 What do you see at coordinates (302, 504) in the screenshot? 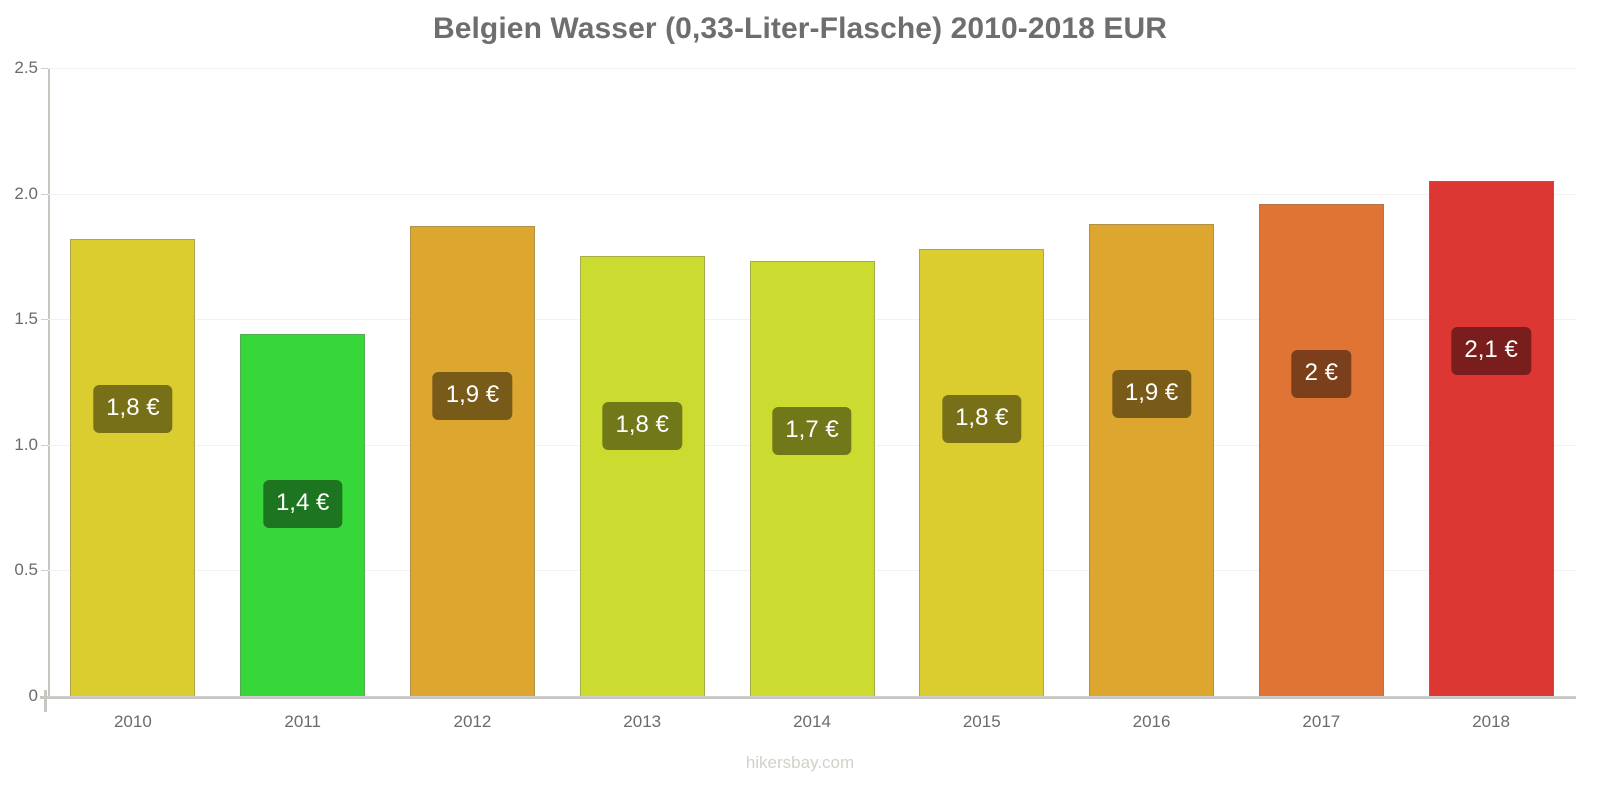
I see `bar-value-label-2011: 1,4 €` at bounding box center [302, 504].